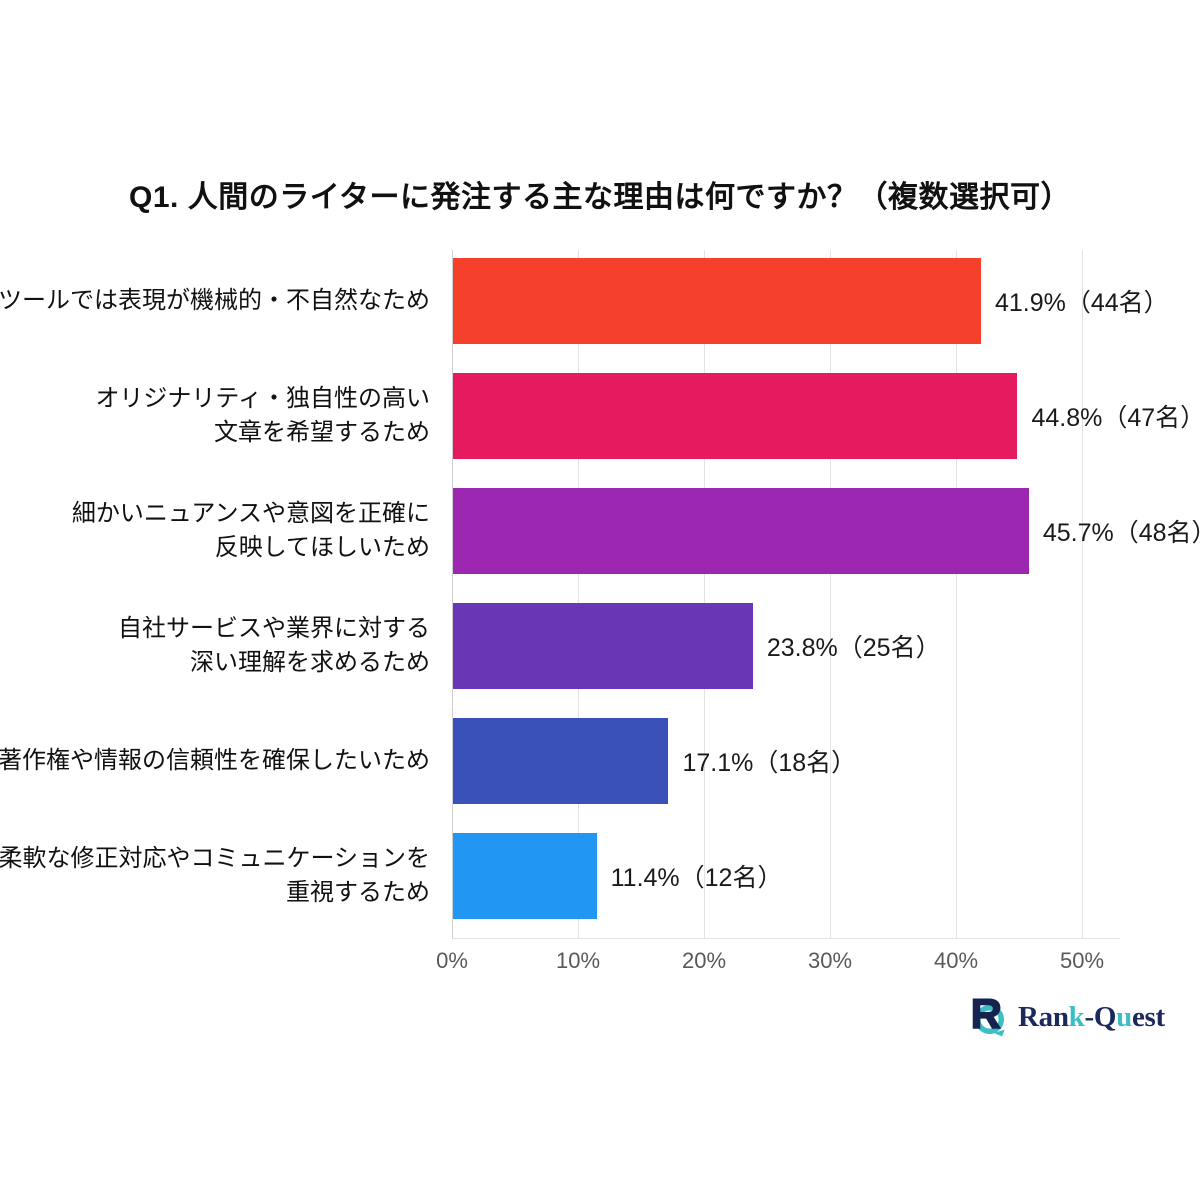 This screenshot has width=1200, height=1200. What do you see at coordinates (1082, 960) in the screenshot?
I see `x-tick-label: 50%` at bounding box center [1082, 960].